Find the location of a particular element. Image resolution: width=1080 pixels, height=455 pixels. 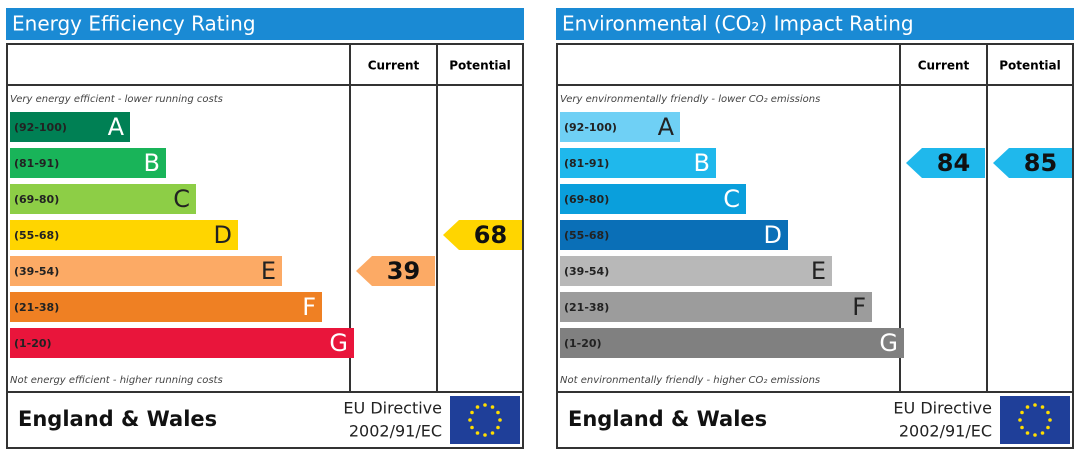

rating-value: 68 is located at coordinates (490, 235).